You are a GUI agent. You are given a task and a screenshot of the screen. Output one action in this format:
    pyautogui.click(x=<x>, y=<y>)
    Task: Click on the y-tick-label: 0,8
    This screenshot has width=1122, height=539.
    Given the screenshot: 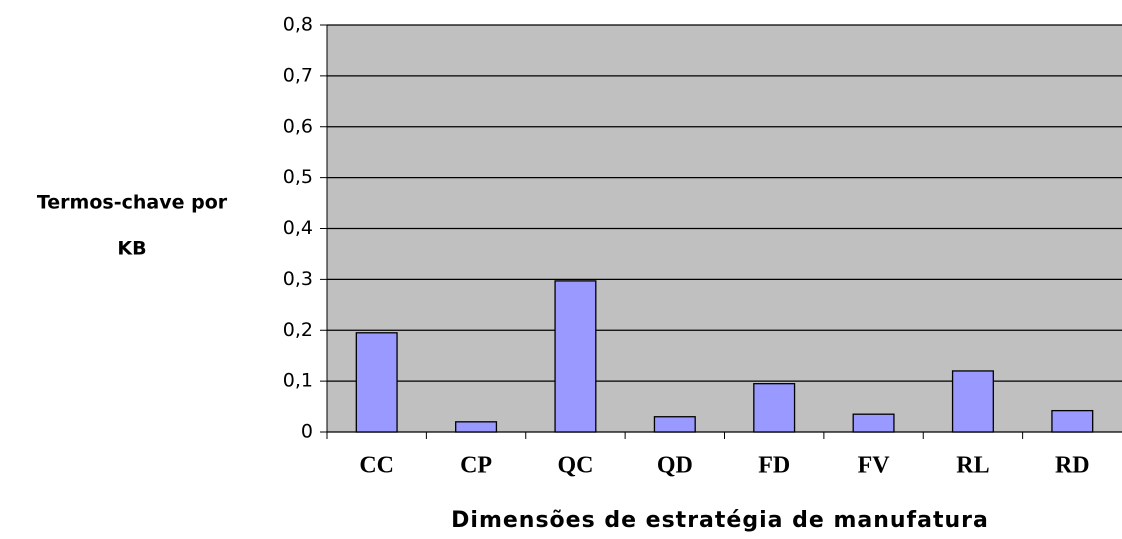 What is the action you would take?
    pyautogui.click(x=298, y=25)
    